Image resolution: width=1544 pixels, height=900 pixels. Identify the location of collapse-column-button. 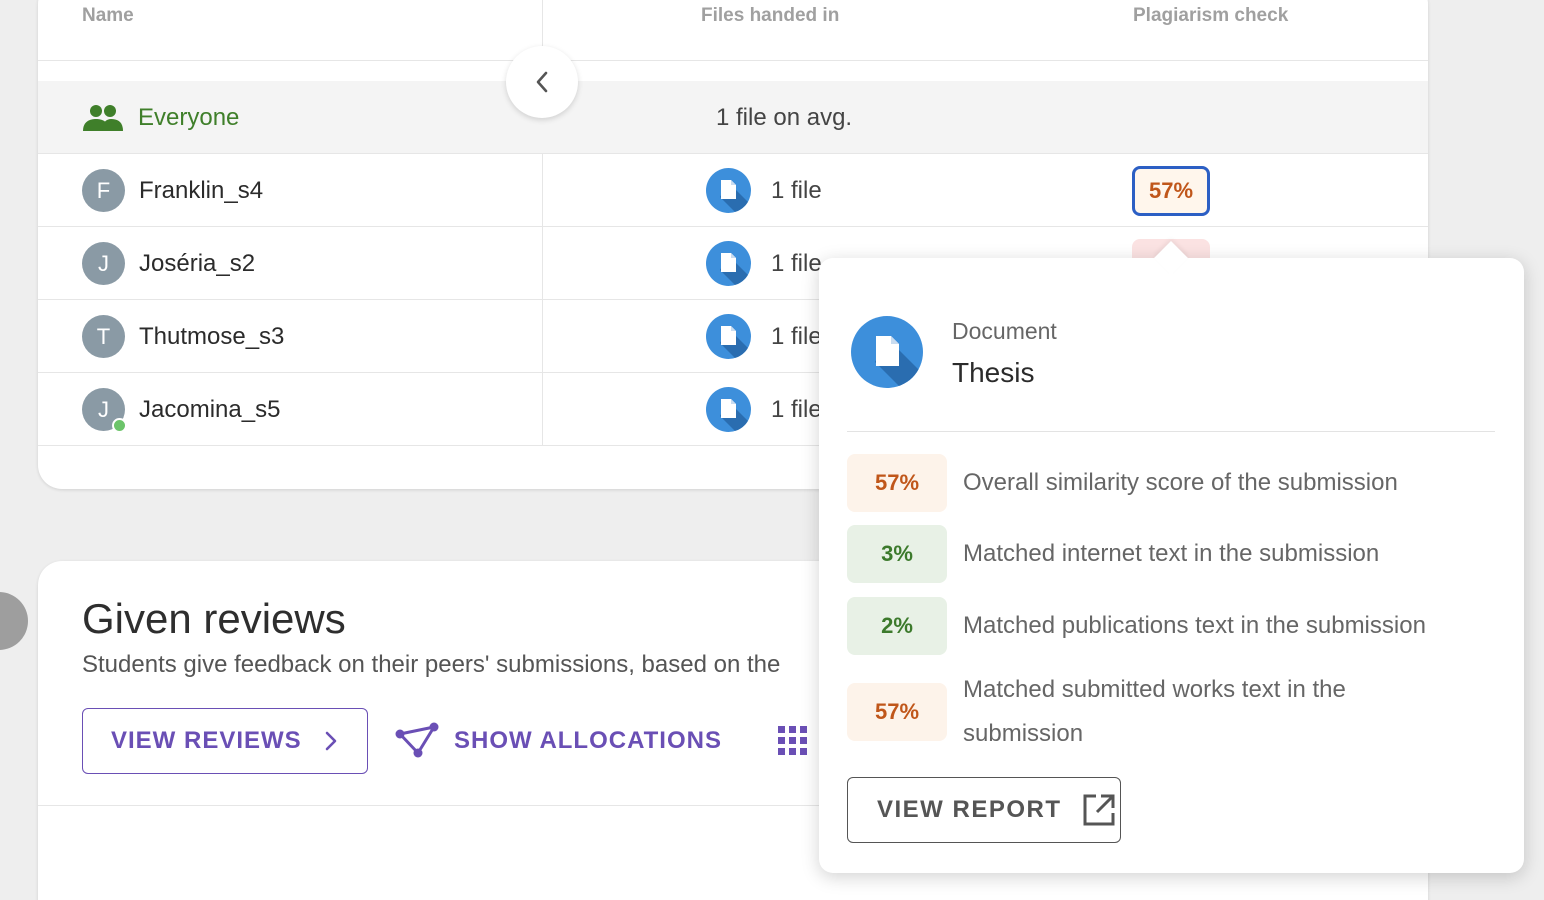
(542, 82).